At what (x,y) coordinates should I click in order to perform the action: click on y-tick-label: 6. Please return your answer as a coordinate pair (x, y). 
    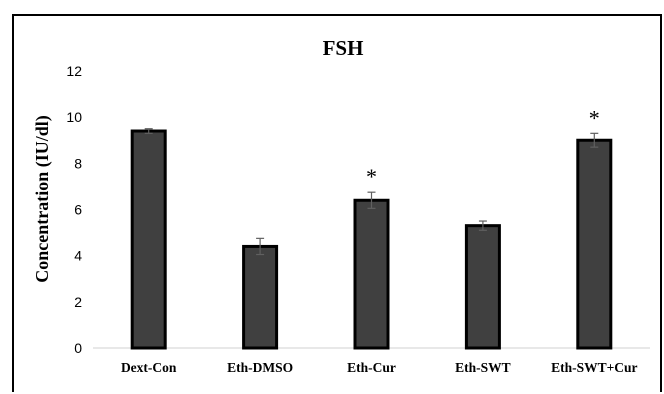
    Looking at the image, I should click on (78, 210).